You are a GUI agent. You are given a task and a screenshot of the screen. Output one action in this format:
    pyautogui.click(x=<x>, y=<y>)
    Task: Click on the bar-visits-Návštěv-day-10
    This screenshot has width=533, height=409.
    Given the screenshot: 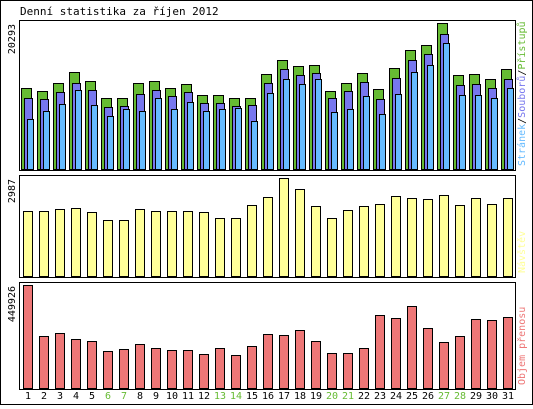 What is the action you would take?
    pyautogui.click(x=172, y=244)
    